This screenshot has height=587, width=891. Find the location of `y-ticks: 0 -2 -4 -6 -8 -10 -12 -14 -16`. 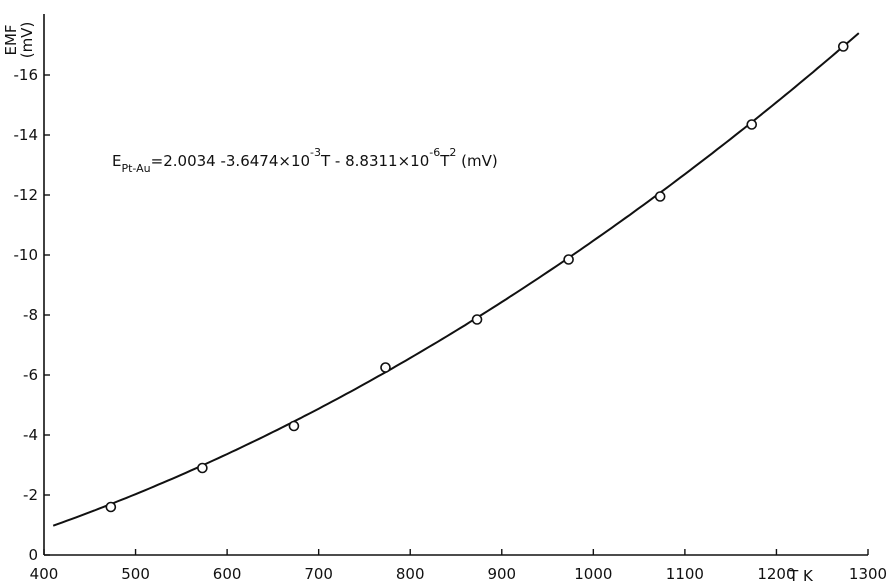

y-ticks: 0 -2 -4 -6 -8 -10 -12 -14 -16 is located at coordinates (32, 315).